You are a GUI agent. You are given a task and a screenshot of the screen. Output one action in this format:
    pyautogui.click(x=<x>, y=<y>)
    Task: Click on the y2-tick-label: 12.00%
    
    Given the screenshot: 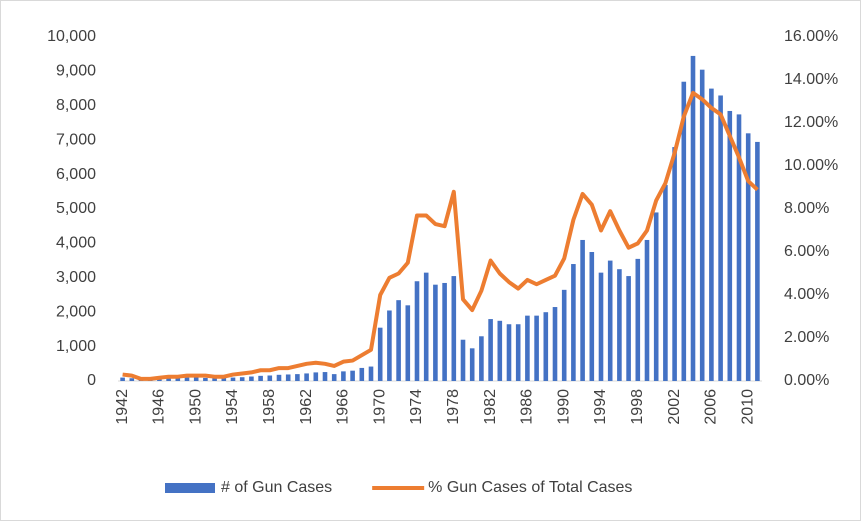 What is the action you would take?
    pyautogui.click(x=811, y=122)
    